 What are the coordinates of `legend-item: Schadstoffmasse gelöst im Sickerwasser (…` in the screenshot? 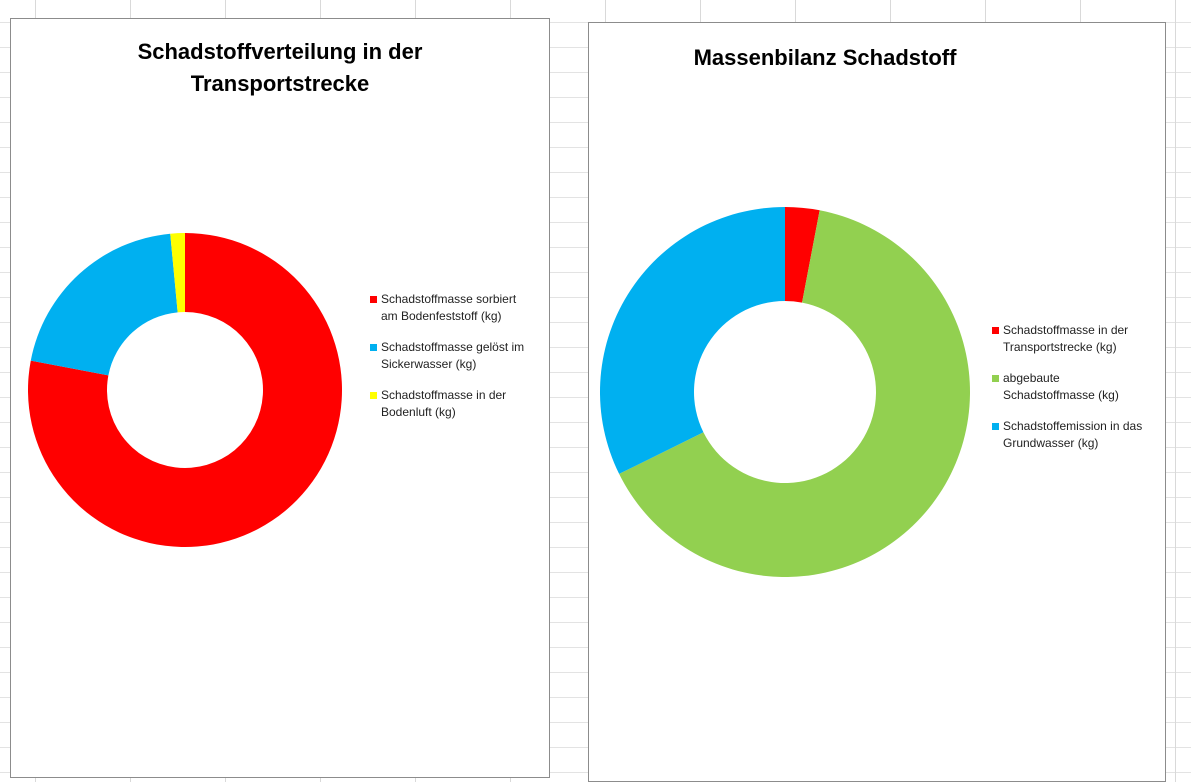 It's located at (455, 356).